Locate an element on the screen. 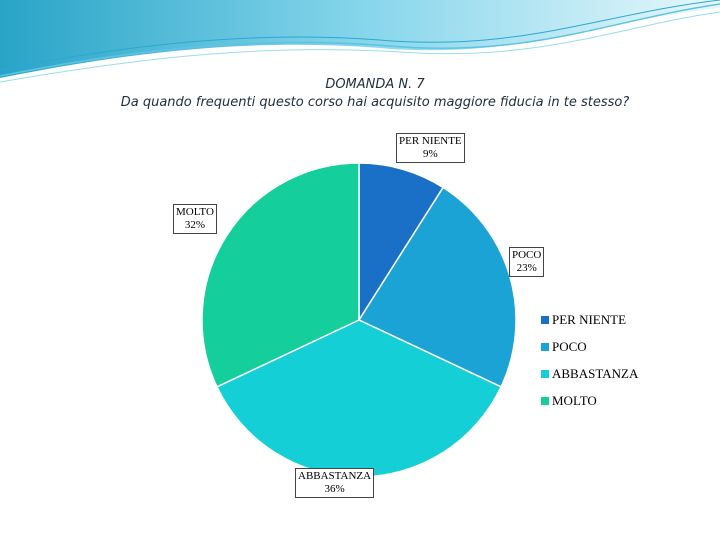  legend-label-per-niente: PER NIENTE is located at coordinates (589, 319).